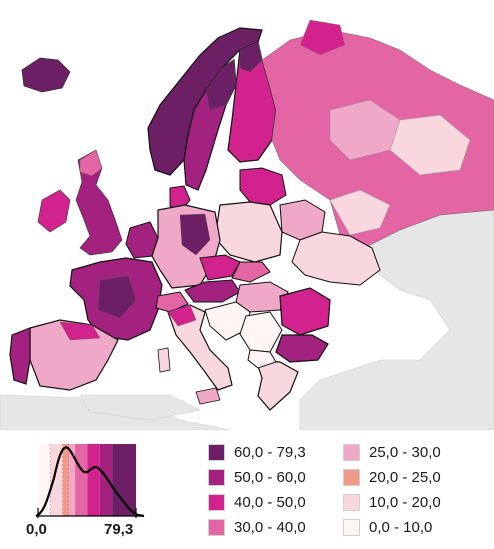  I want to click on region-ukraine, so click(336, 258).